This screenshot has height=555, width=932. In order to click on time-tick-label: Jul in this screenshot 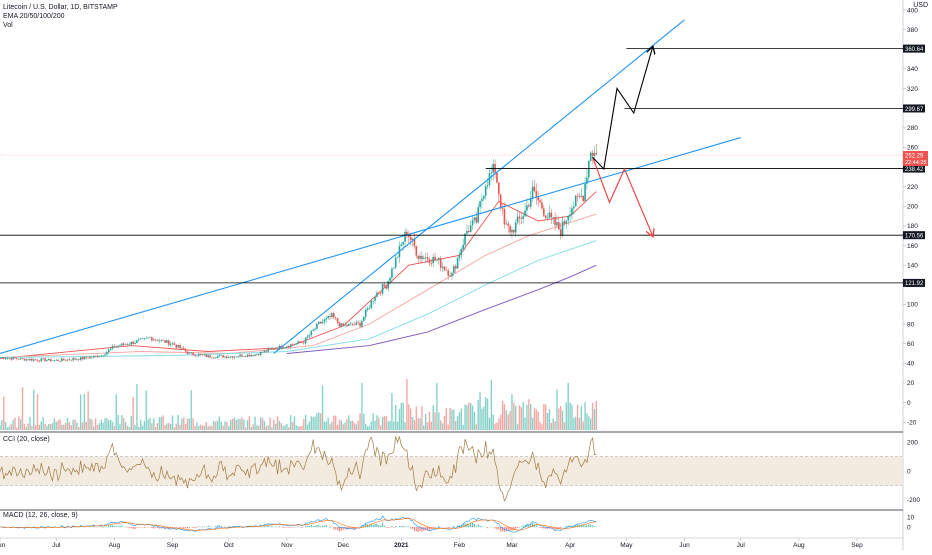, I will do `click(741, 545)`.